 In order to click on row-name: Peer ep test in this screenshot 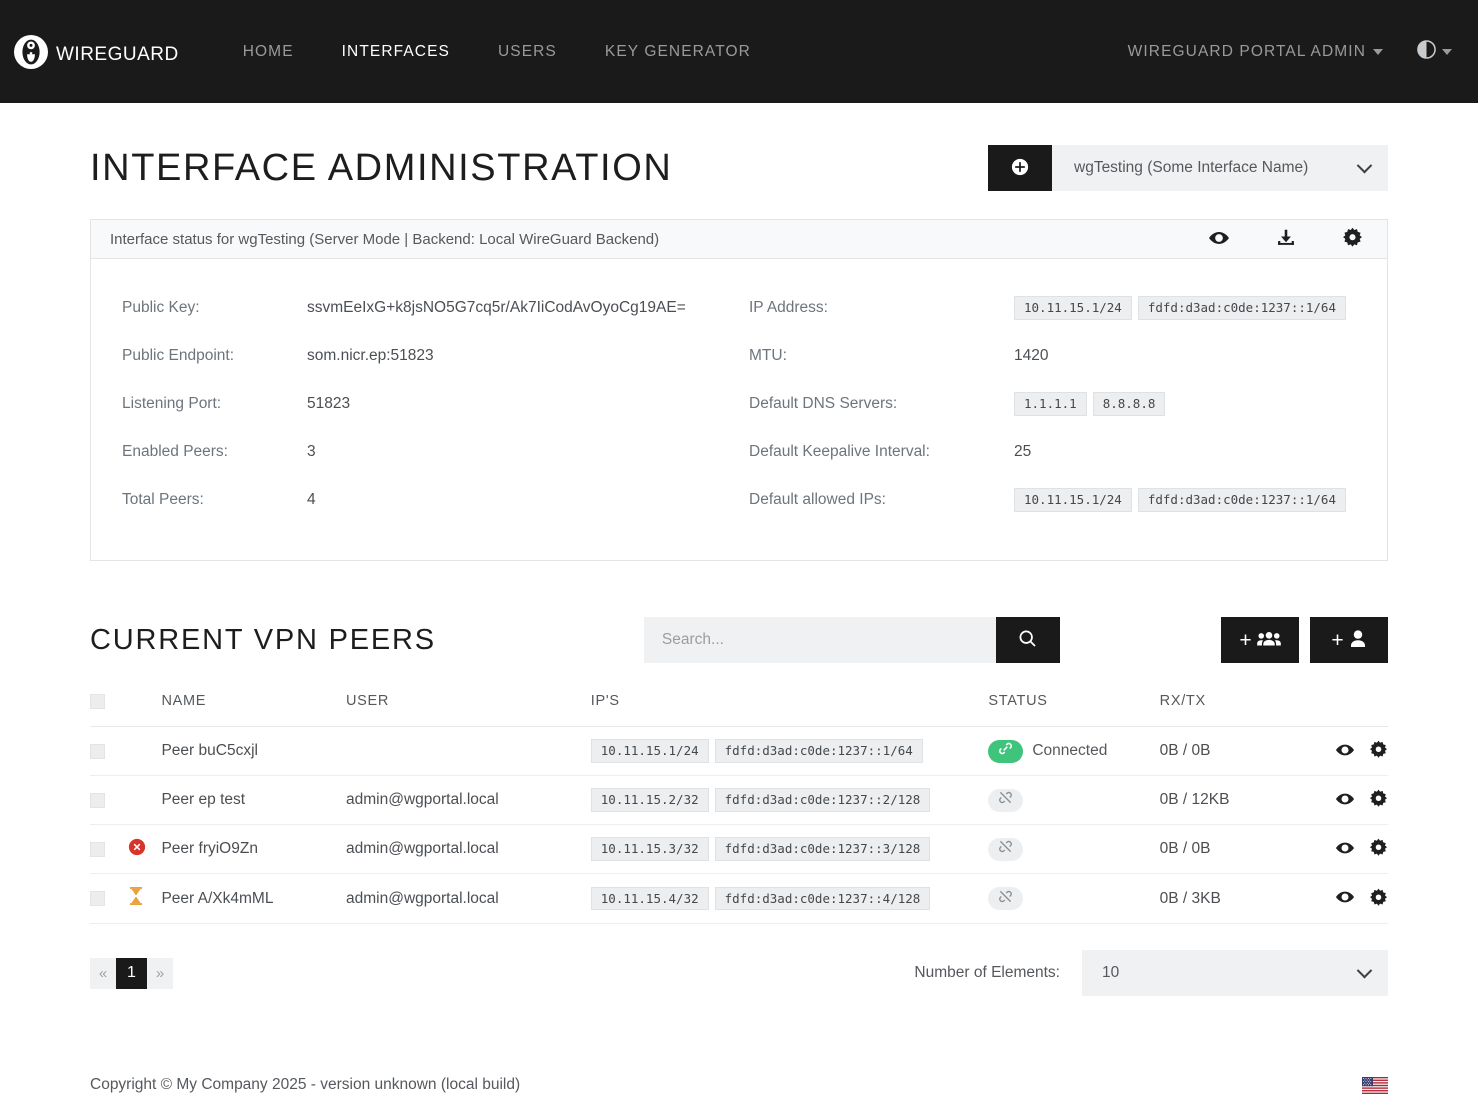, I will do `click(254, 800)`.